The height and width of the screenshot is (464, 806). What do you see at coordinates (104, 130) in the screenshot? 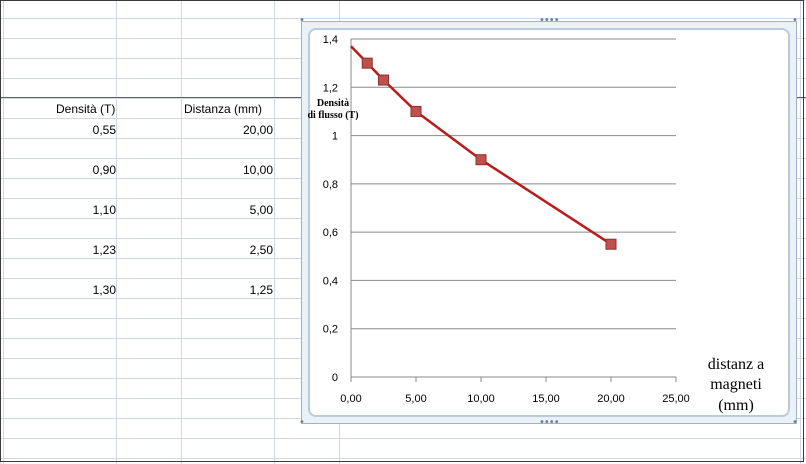
I see `density-cell: 0,55` at bounding box center [104, 130].